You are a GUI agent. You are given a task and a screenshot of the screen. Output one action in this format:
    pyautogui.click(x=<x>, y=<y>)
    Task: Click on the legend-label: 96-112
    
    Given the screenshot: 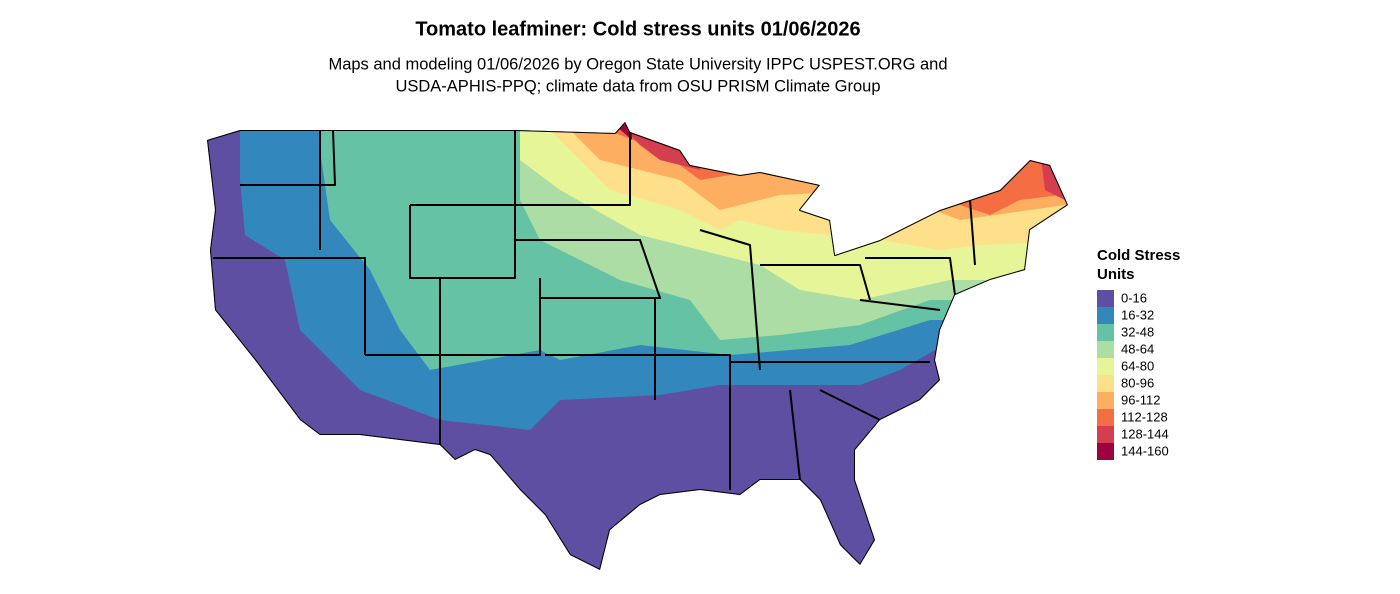 What is the action you would take?
    pyautogui.click(x=1141, y=399)
    